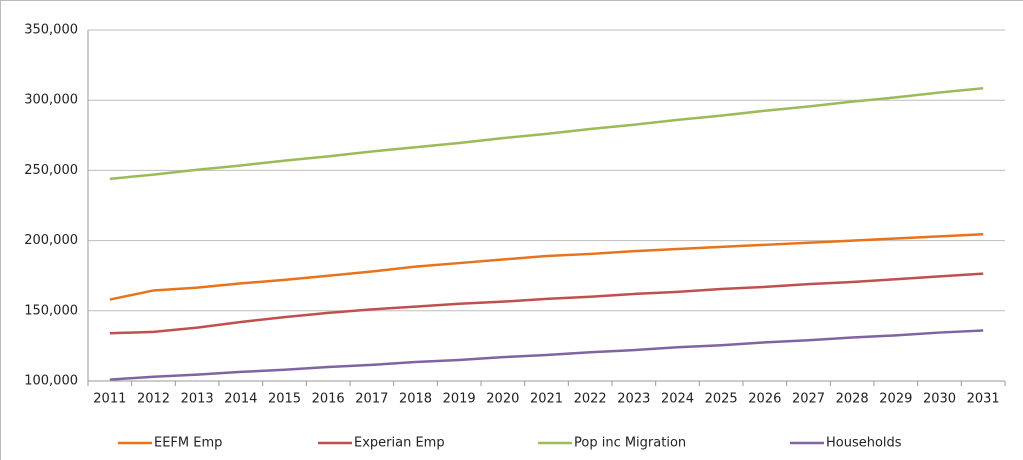 Image resolution: width=1023 pixels, height=460 pixels. What do you see at coordinates (939, 399) in the screenshot?
I see `x-tick-label: 2030` at bounding box center [939, 399].